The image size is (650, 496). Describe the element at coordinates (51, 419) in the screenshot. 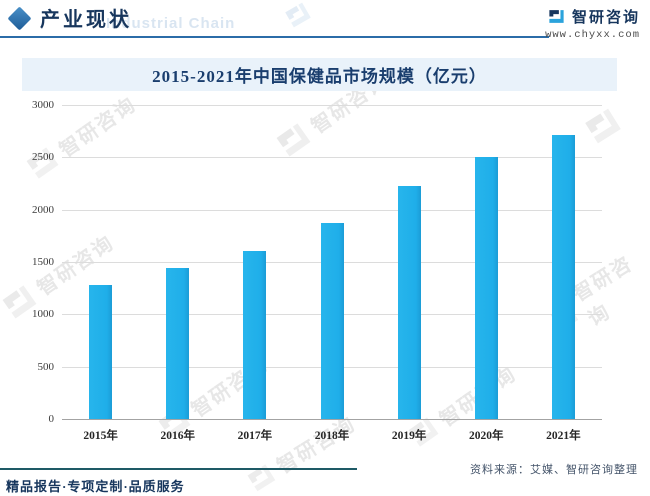

I see `y-tick-label: 0` at that location.